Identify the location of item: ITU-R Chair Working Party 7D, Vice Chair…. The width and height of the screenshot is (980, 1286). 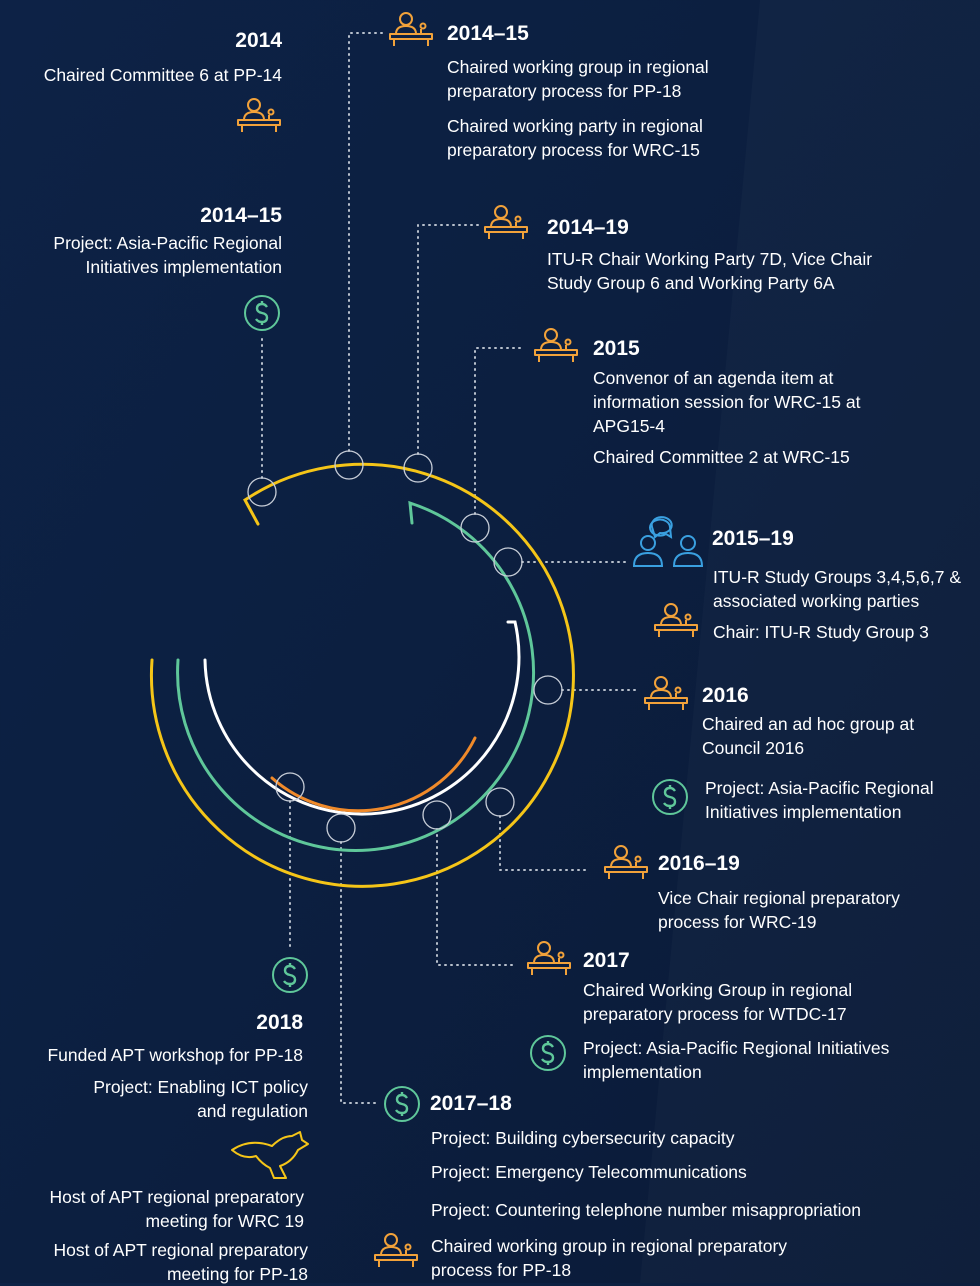
(710, 271).